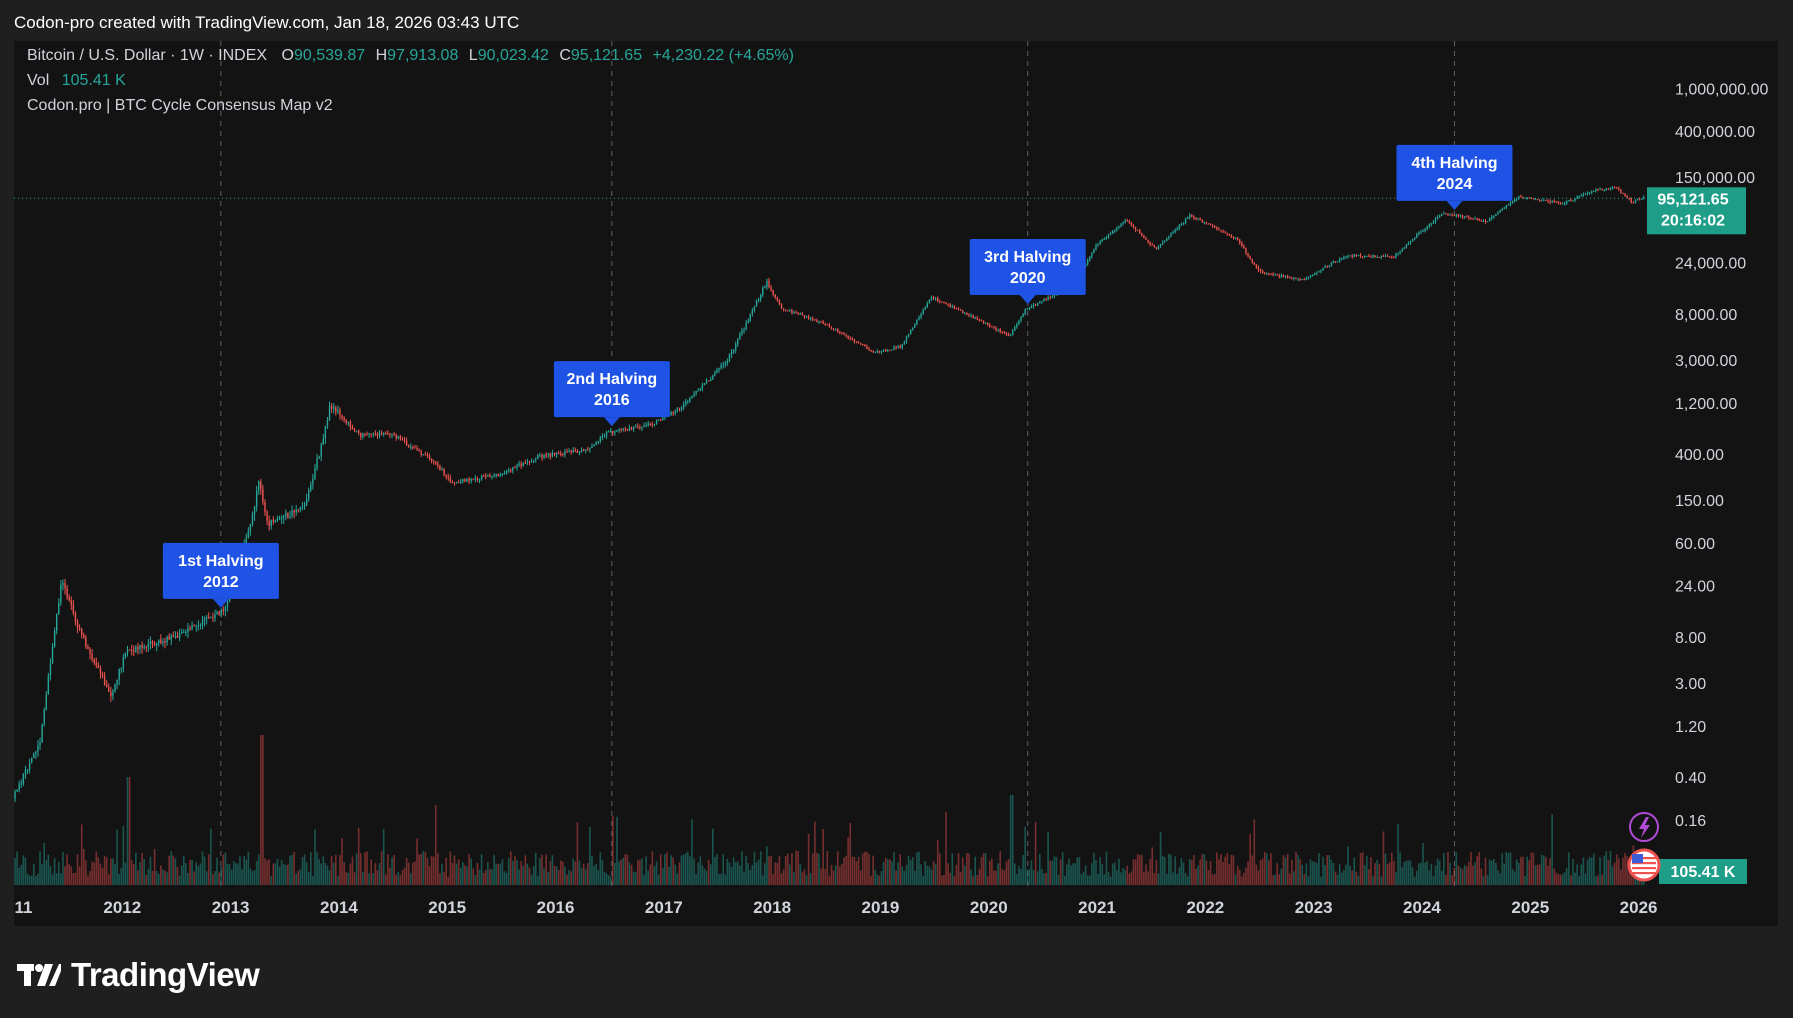 The width and height of the screenshot is (1793, 1018). What do you see at coordinates (1644, 827) in the screenshot?
I see `lightning-icon` at bounding box center [1644, 827].